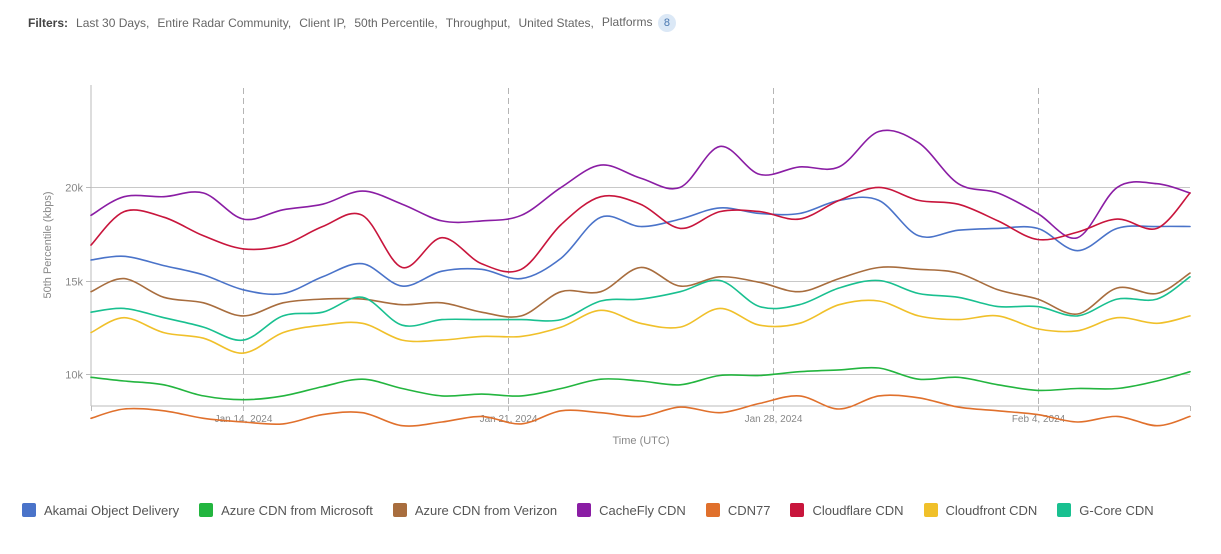 The width and height of the screenshot is (1221, 554). Describe the element at coordinates (478, 23) in the screenshot. I see `filter-metric: Throughput,` at that location.